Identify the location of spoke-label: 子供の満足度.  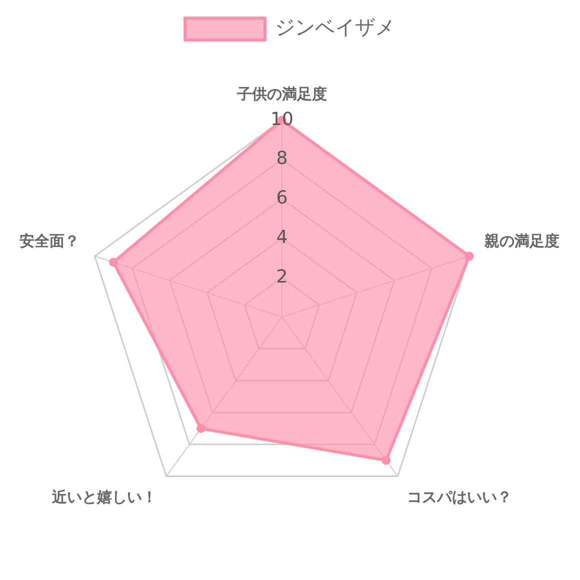
(281, 94).